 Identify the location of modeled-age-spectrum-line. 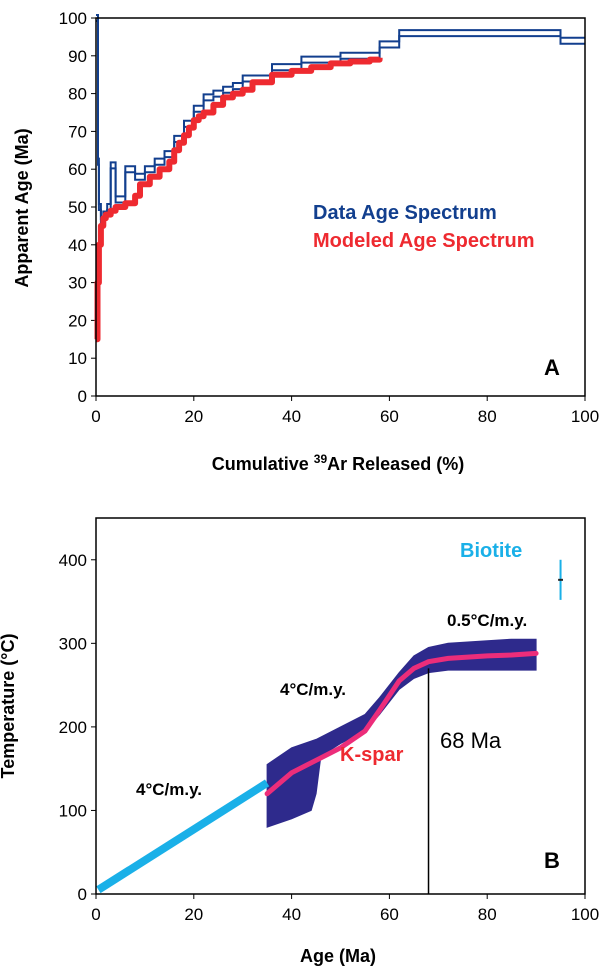
(238, 199).